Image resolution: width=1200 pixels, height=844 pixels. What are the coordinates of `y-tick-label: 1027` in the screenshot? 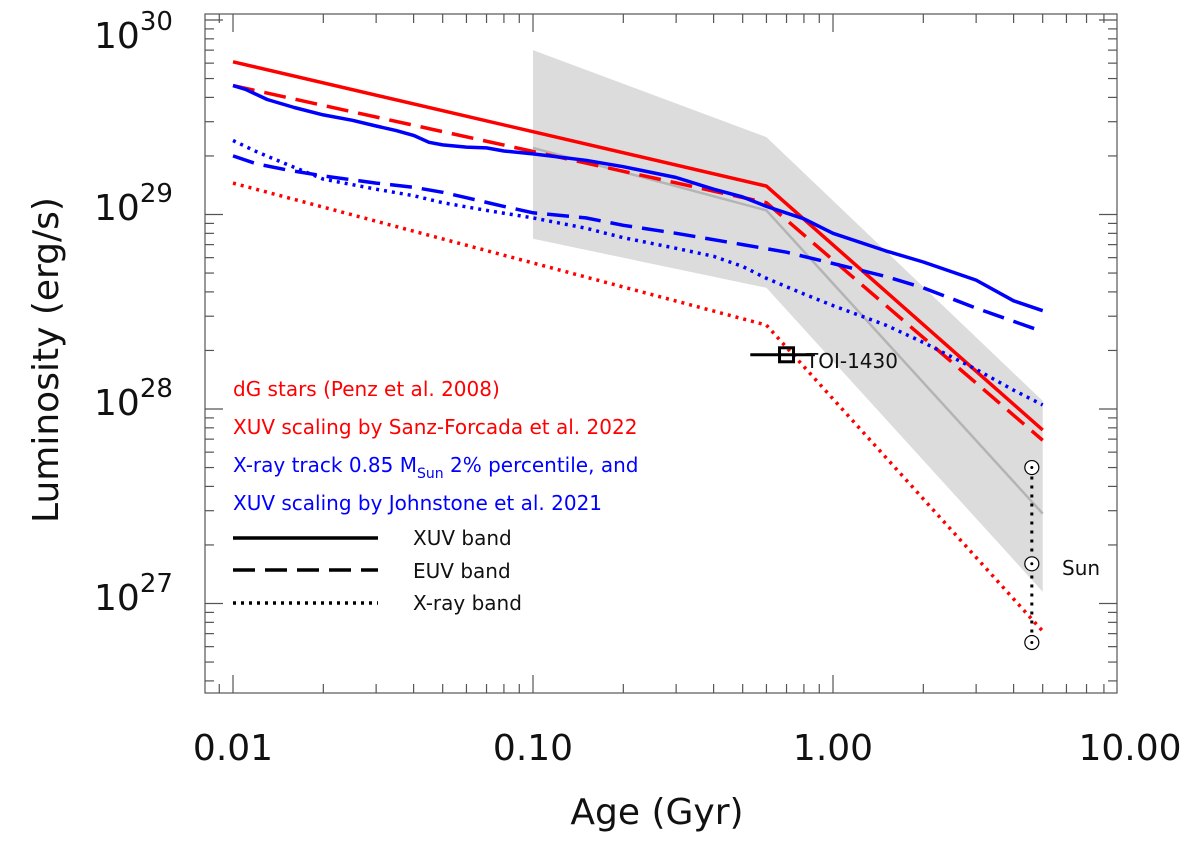 It's located at (133, 594).